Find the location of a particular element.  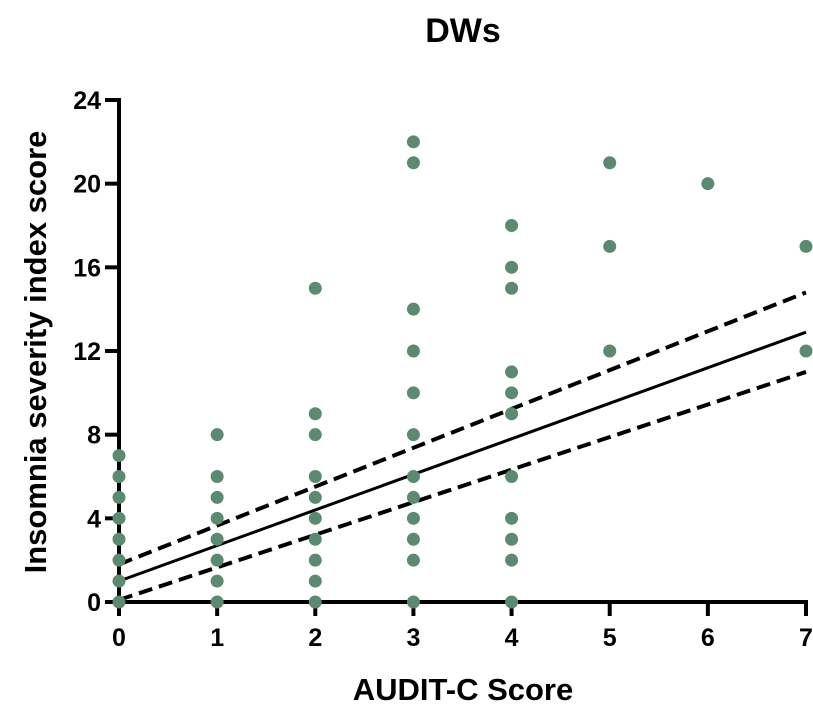

y-tick-label: 4 is located at coordinates (94, 519).